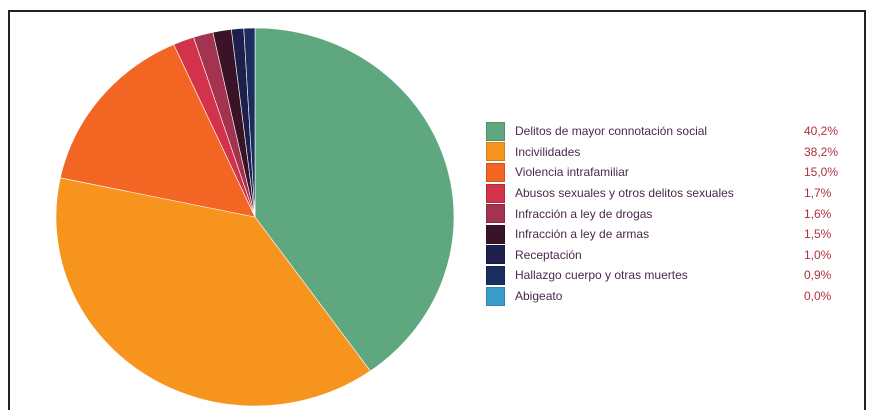 This screenshot has height=413, width=876. I want to click on legend-value-7: 0,9%, so click(818, 275).